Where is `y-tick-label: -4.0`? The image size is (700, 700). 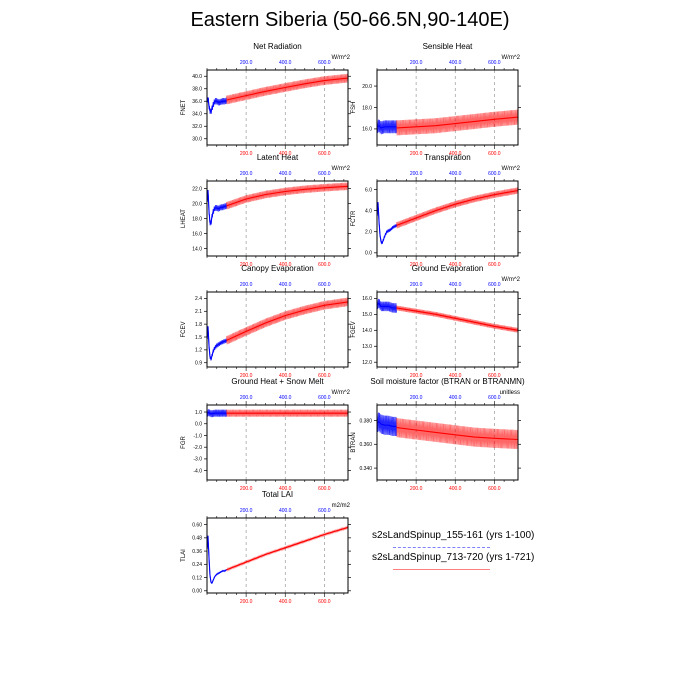 y-tick-label: -4.0 is located at coordinates (197, 471).